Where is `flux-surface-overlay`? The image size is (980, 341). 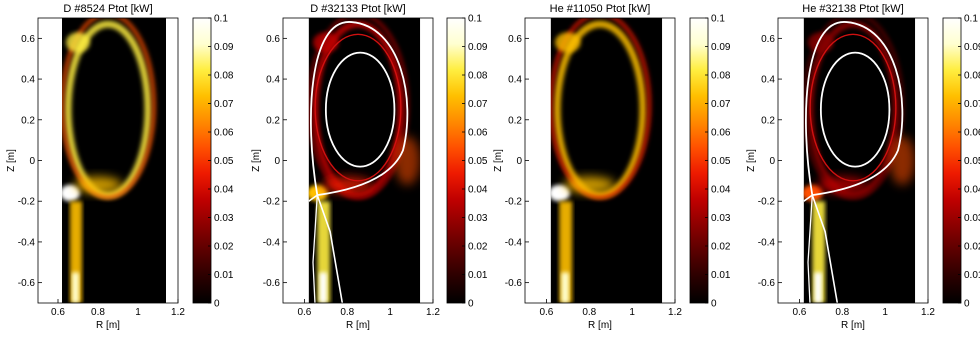 flux-surface-overlay is located at coordinates (853, 162).